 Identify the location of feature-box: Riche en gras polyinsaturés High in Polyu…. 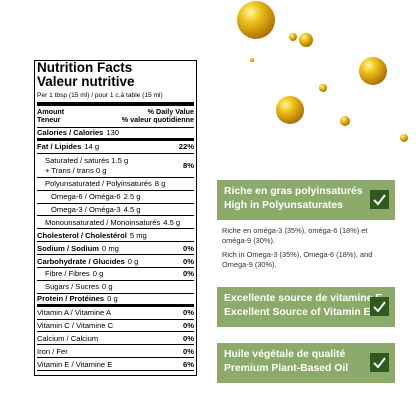
(306, 200).